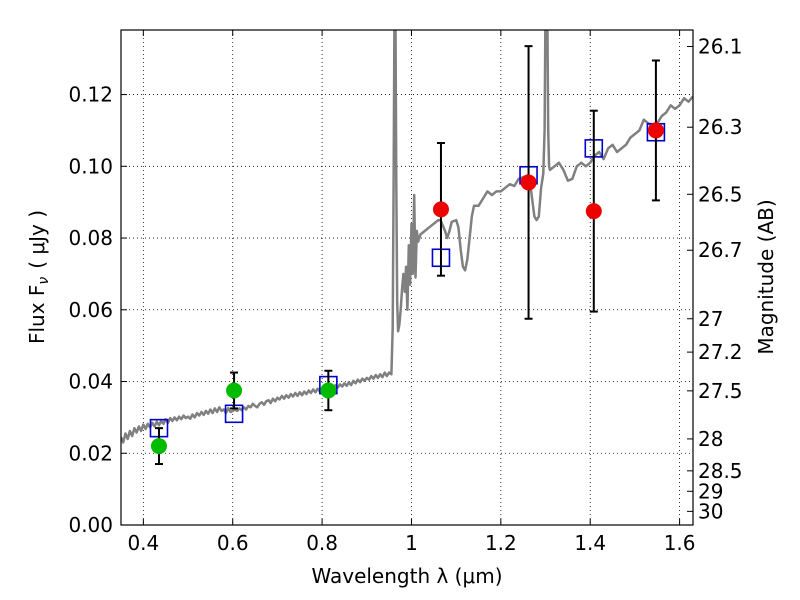 This screenshot has height=600, width=800. I want to click on x-tick-label: 0.6, so click(233, 543).